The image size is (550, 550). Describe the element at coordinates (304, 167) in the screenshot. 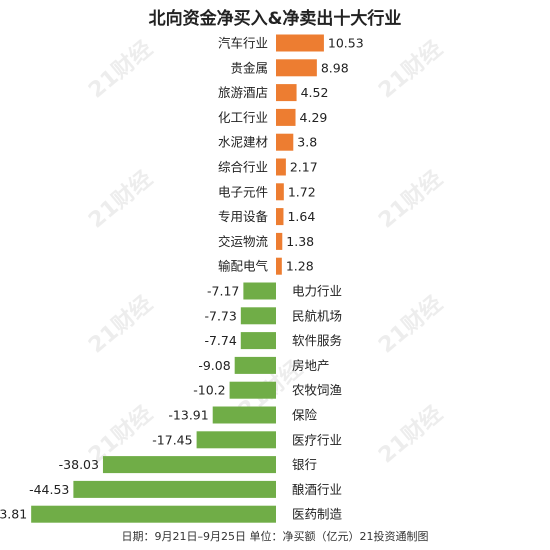

I see `value-label: 2.17` at that location.